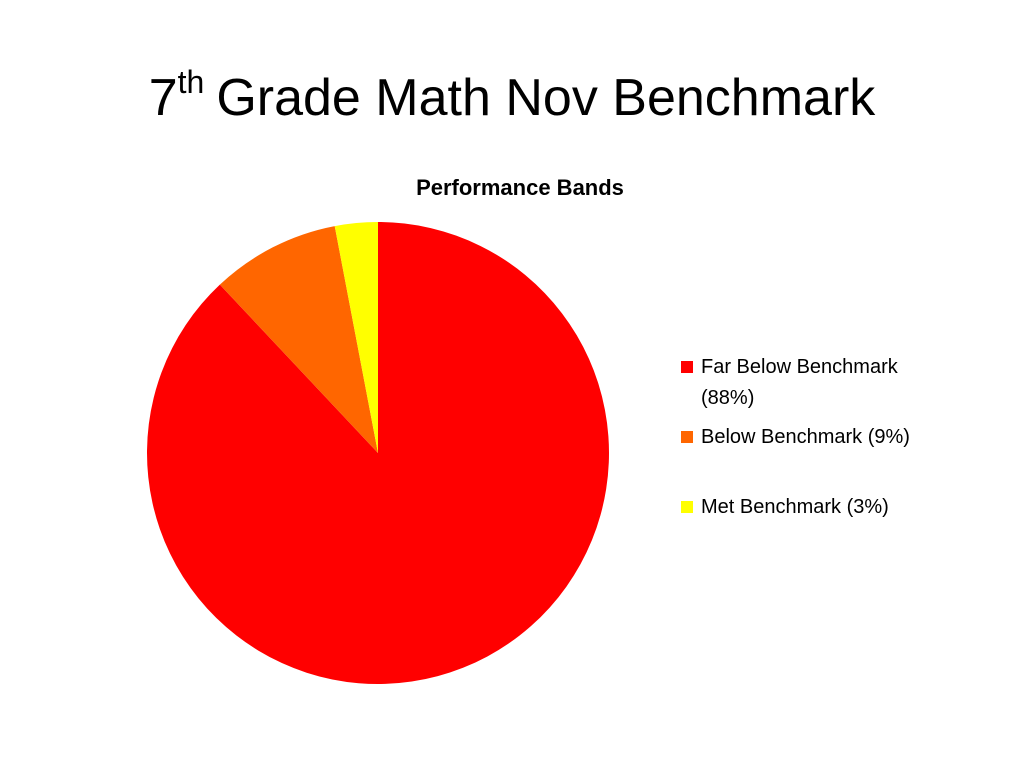 This screenshot has width=1024, height=768. Describe the element at coordinates (520, 187) in the screenshot. I see `chart-title: Performance Bands` at that location.